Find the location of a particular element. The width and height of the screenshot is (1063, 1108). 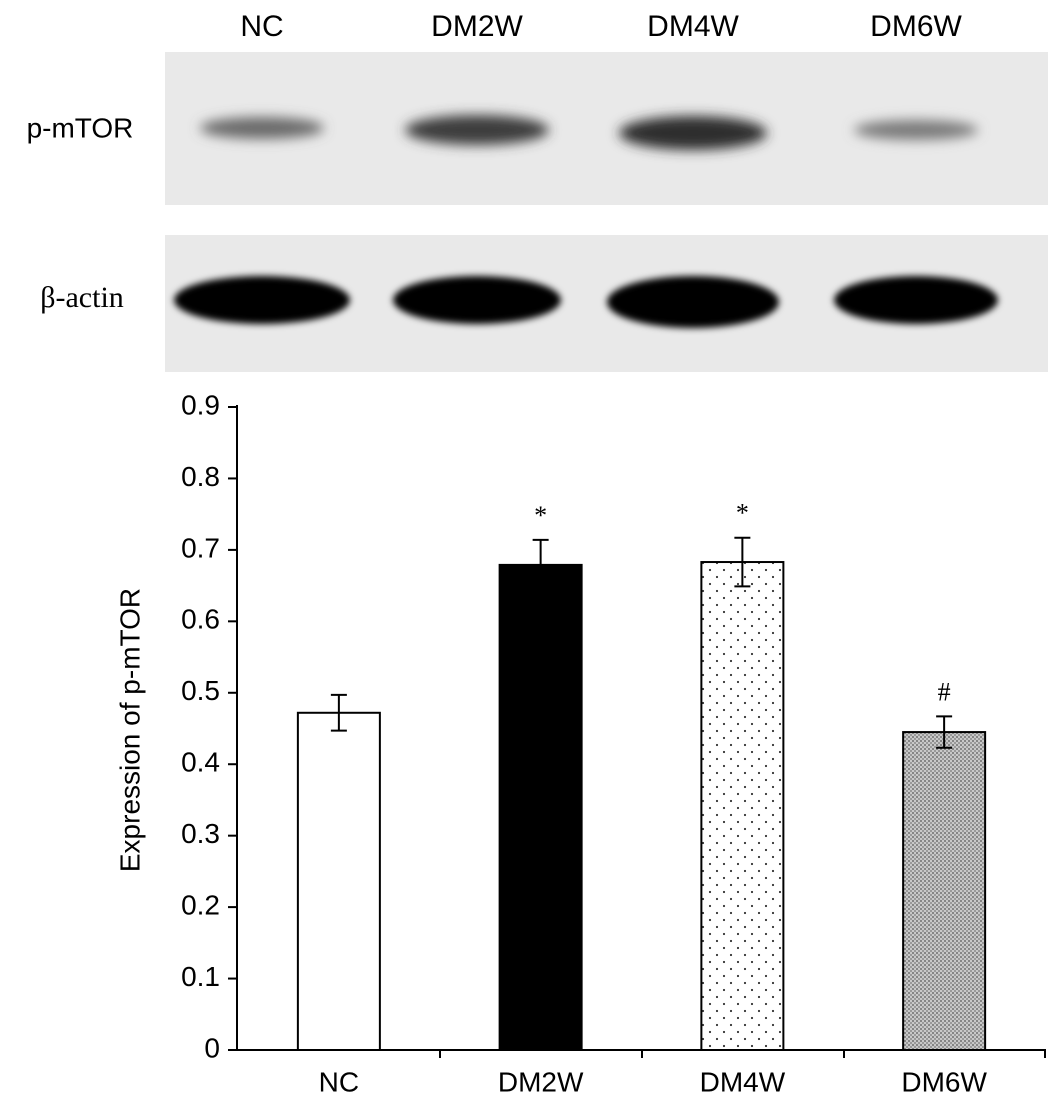

p-mtor-bands is located at coordinates (589, 132).